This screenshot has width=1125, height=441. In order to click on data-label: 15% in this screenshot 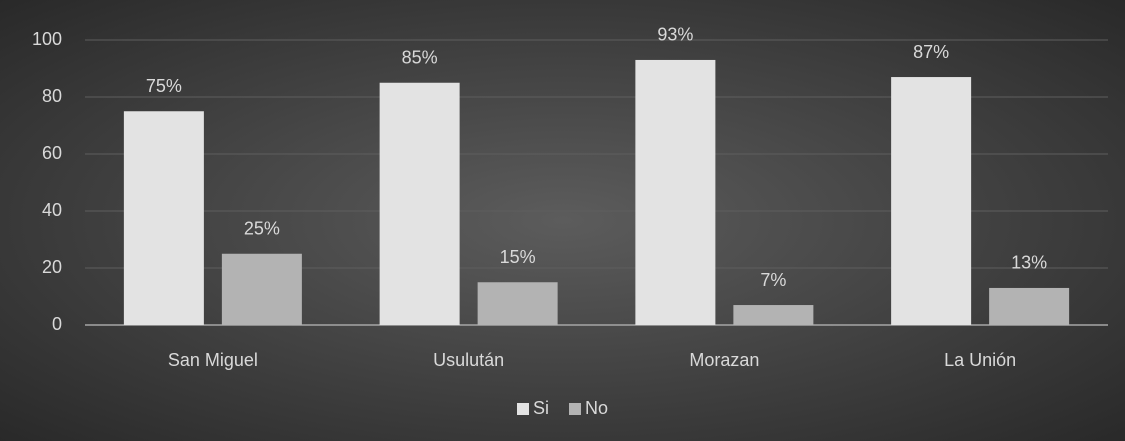, I will do `click(518, 257)`.